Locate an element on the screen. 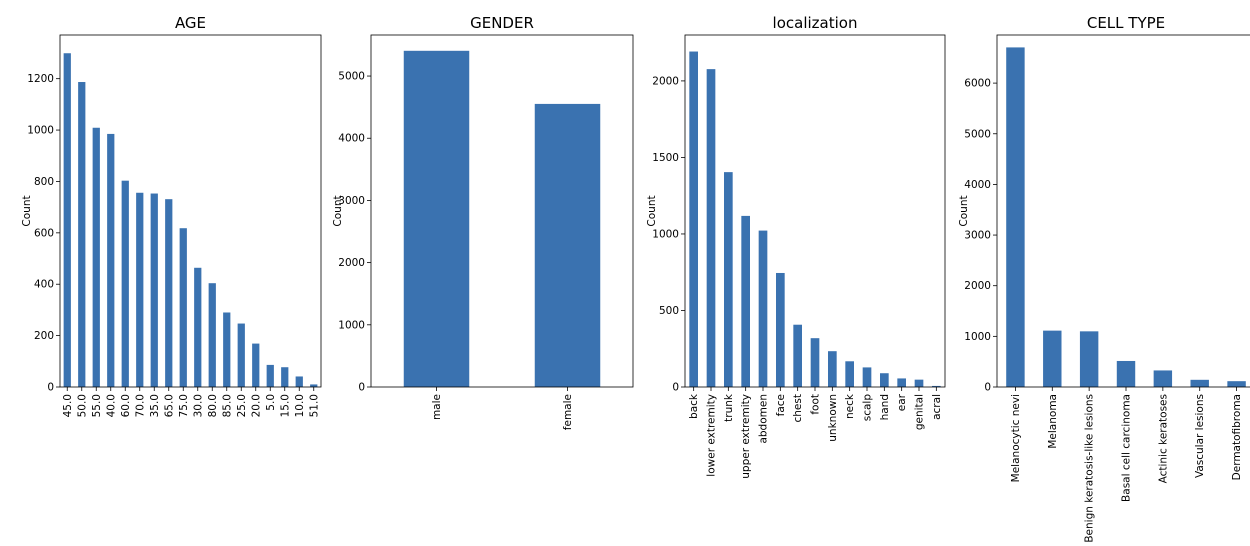 The image size is (1250, 546). chart-title: GENDER is located at coordinates (502, 23).